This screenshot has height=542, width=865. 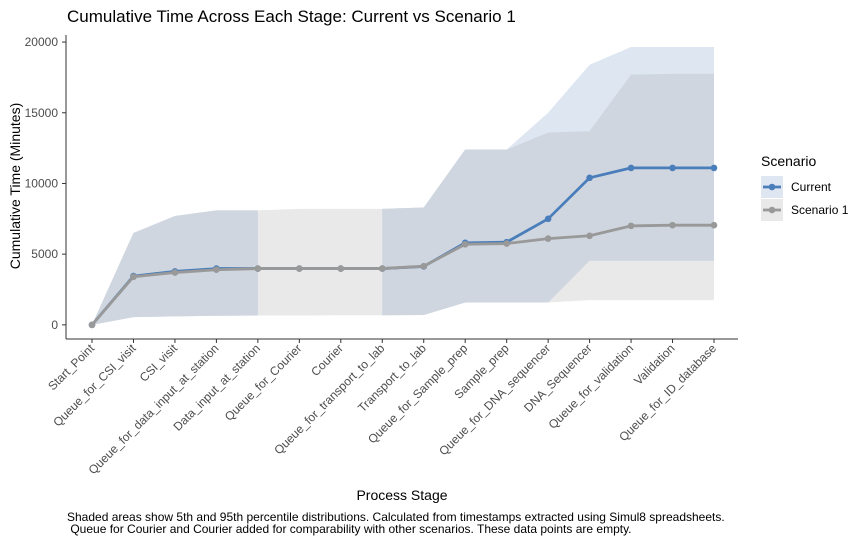 I want to click on y-axis: 0 5000 10000 15000 20000, so click(x=46, y=187).